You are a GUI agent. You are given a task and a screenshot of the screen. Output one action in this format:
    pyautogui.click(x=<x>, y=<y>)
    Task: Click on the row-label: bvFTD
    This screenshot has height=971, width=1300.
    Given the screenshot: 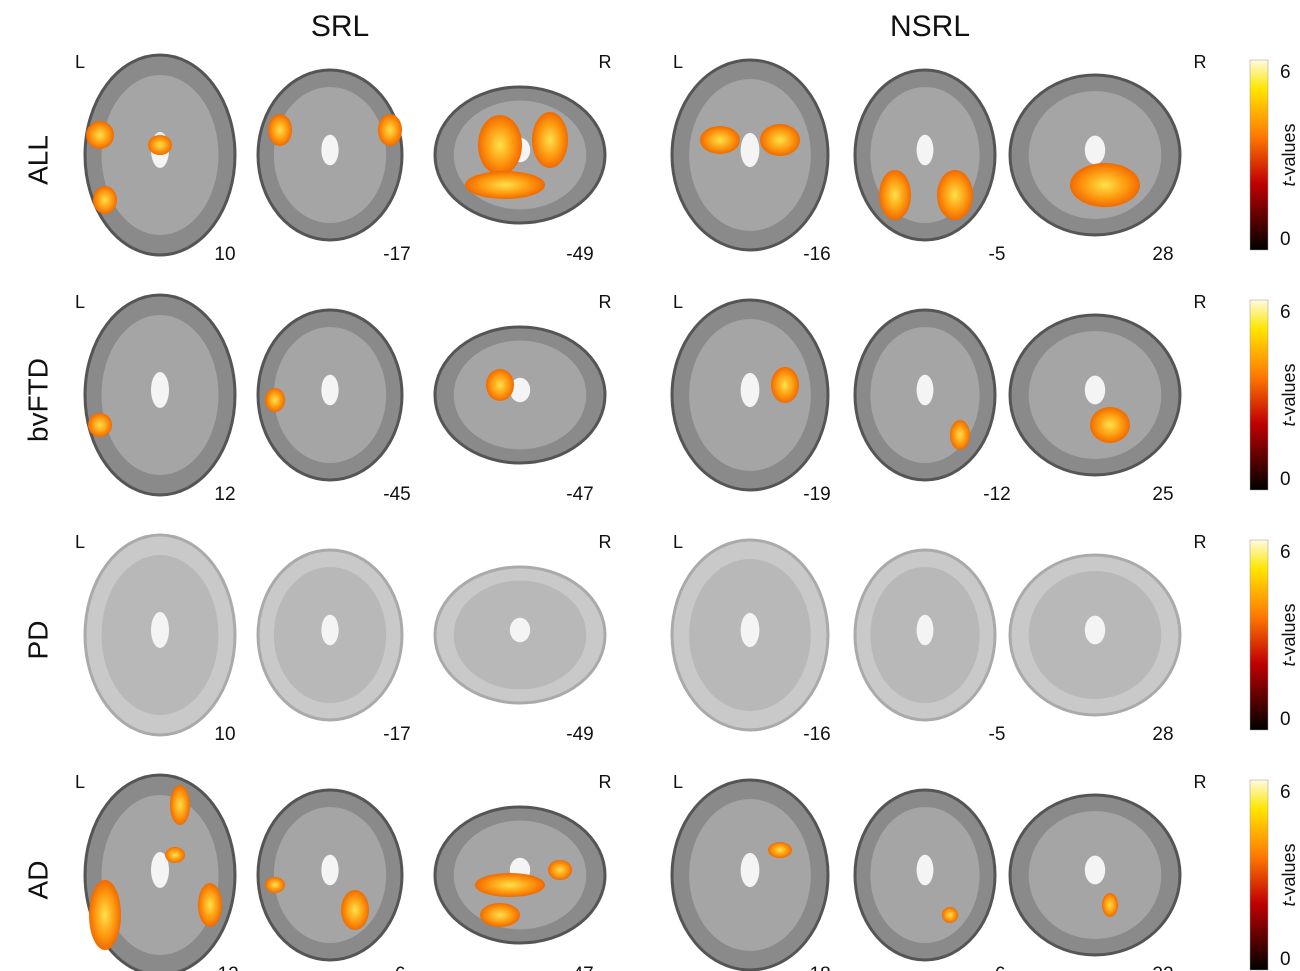 What is the action you would take?
    pyautogui.click(x=37, y=400)
    